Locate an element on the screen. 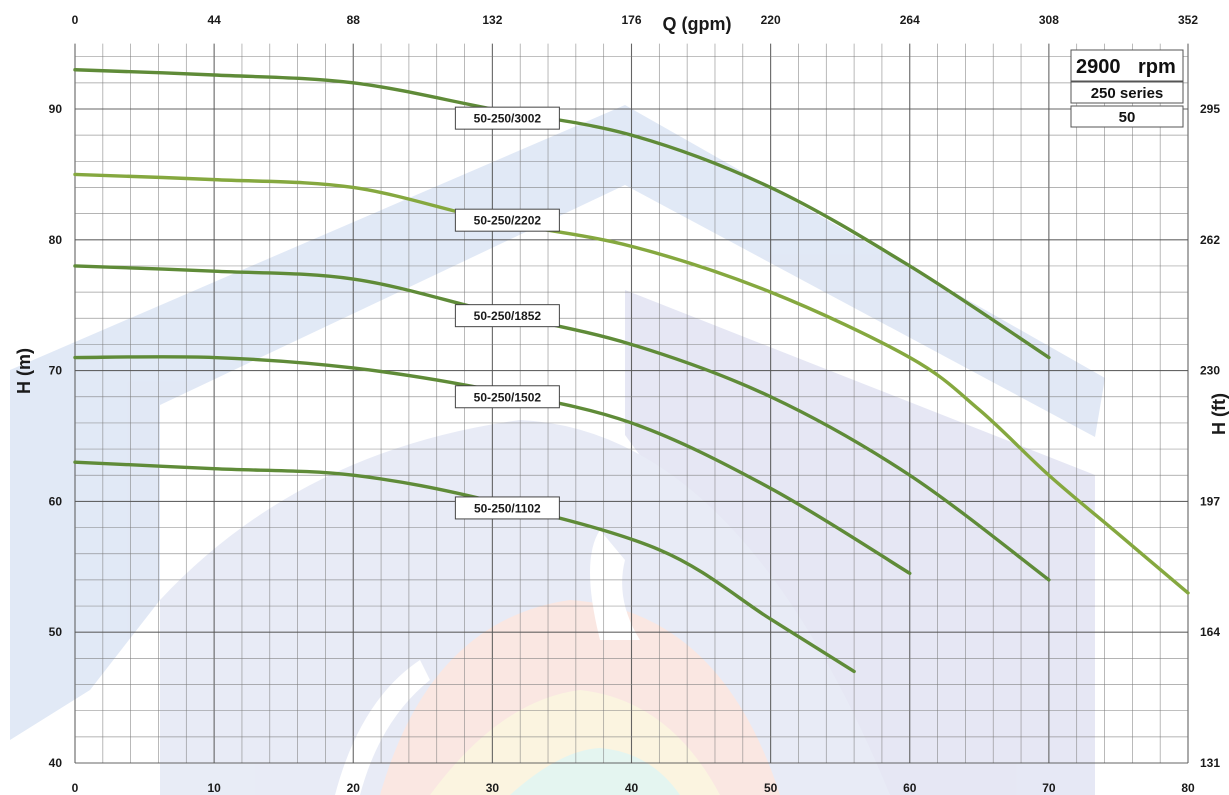  y-left-tick-label: 40 is located at coordinates (56, 763).